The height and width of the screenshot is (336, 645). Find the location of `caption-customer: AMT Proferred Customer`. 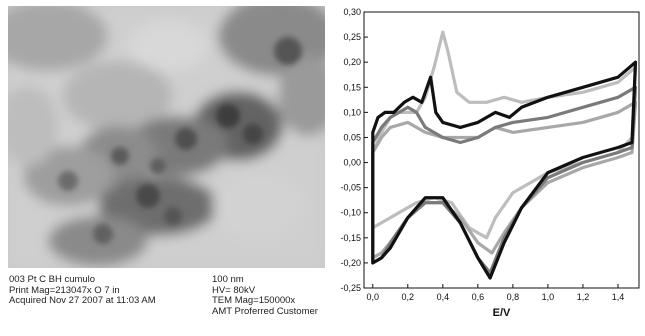

caption-customer: AMT Proferred Customer is located at coordinates (265, 311).